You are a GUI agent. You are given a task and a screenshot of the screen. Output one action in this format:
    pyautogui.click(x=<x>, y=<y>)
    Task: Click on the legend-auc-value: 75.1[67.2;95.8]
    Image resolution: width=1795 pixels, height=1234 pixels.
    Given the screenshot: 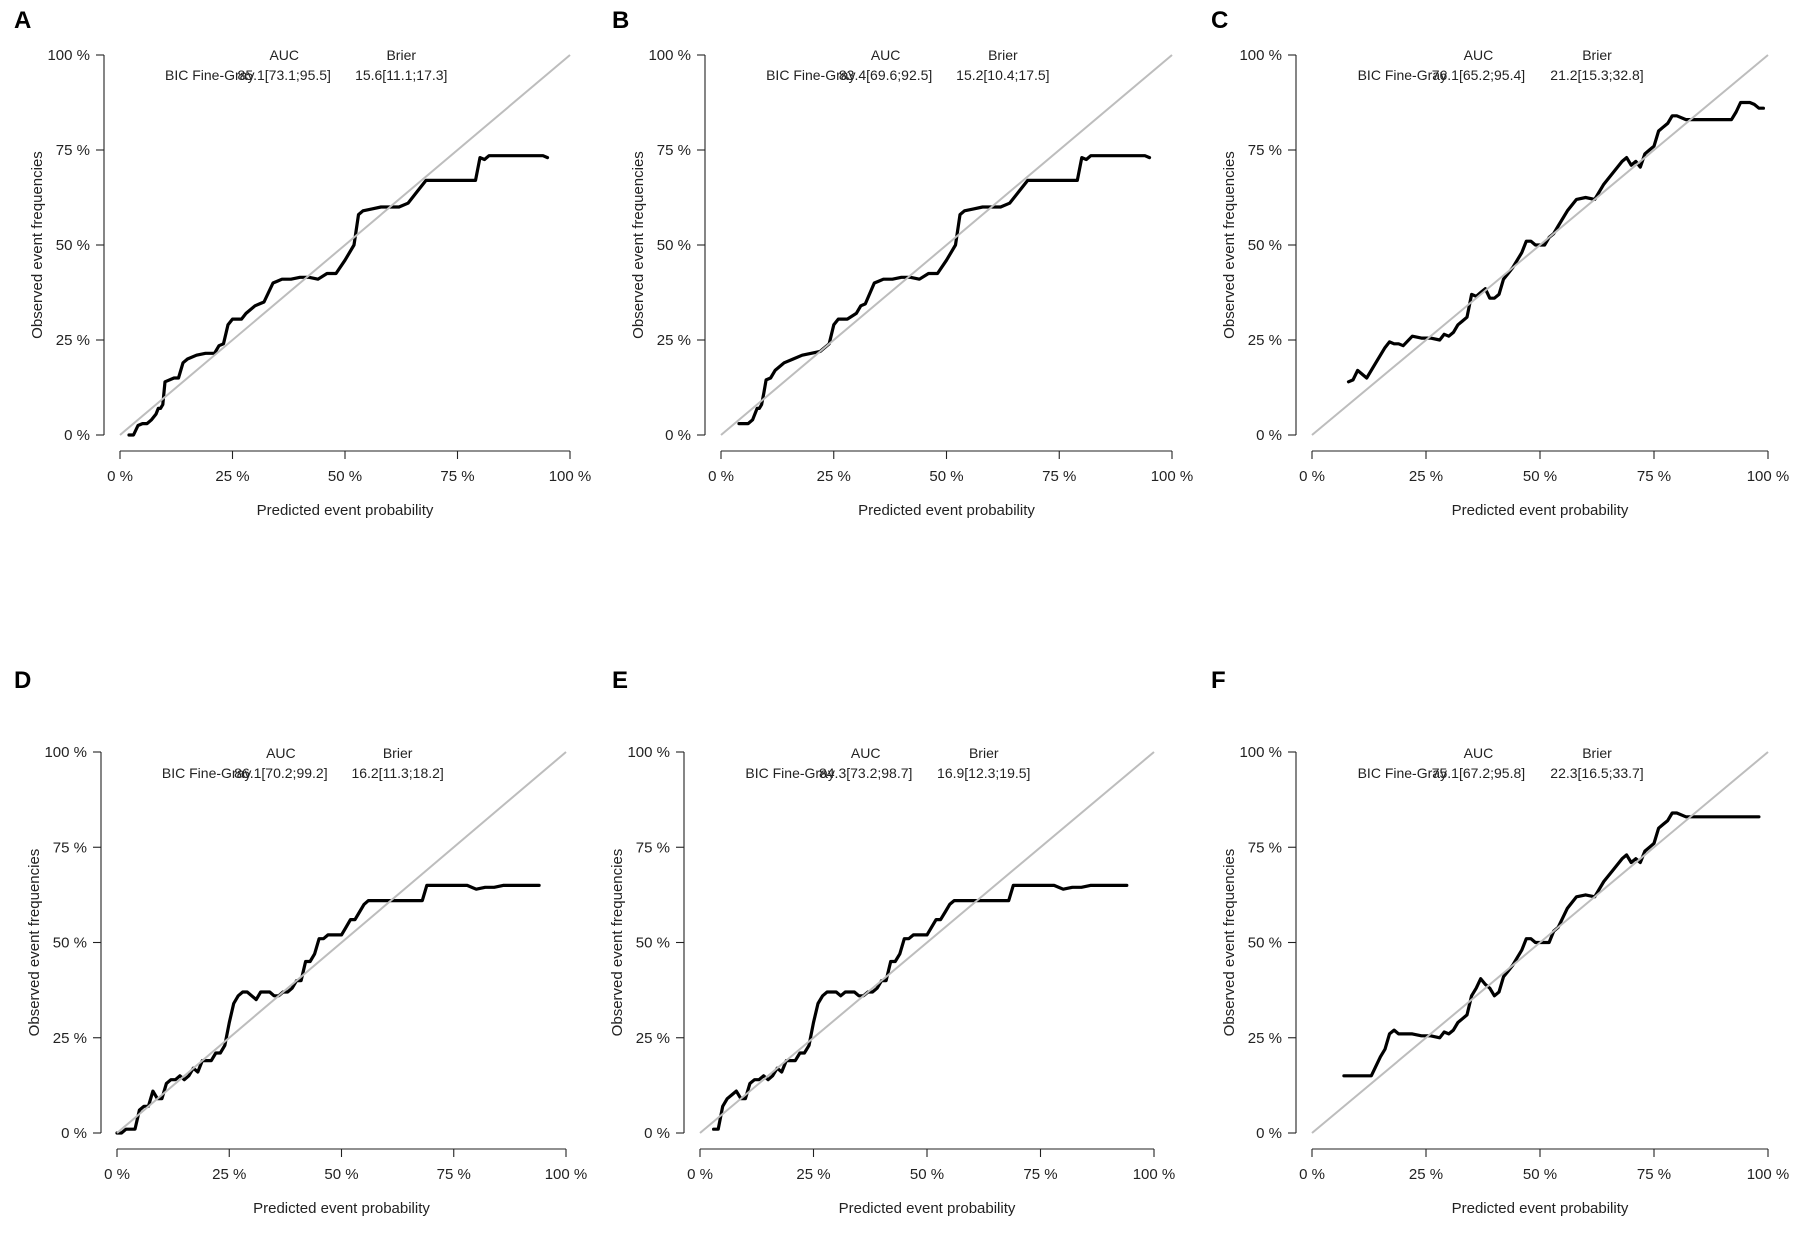 What is the action you would take?
    pyautogui.click(x=1478, y=773)
    